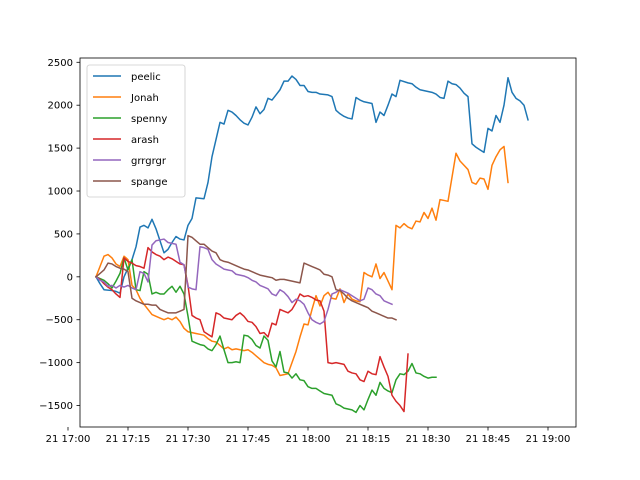 This screenshot has height=480, width=640. What do you see at coordinates (428, 439) in the screenshot?
I see `x-tick-label: 21 18:30` at bounding box center [428, 439].